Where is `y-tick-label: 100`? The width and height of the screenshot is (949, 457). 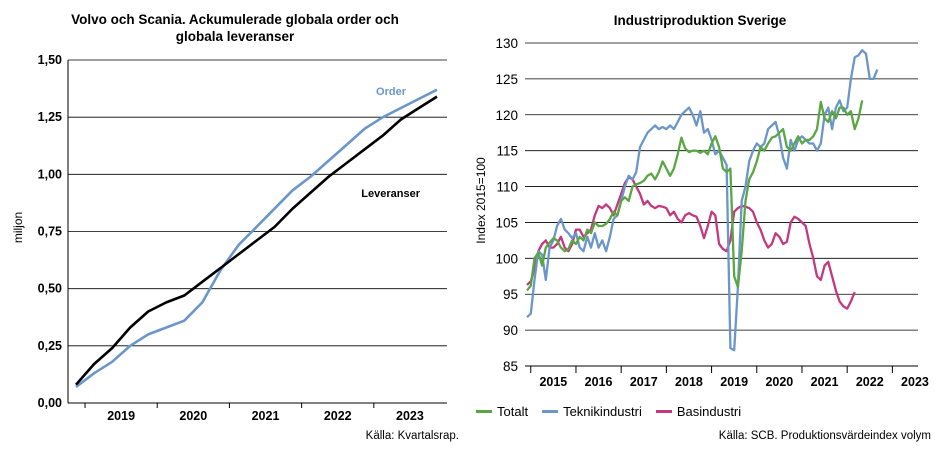
y-tick-label: 100 is located at coordinates (506, 258).